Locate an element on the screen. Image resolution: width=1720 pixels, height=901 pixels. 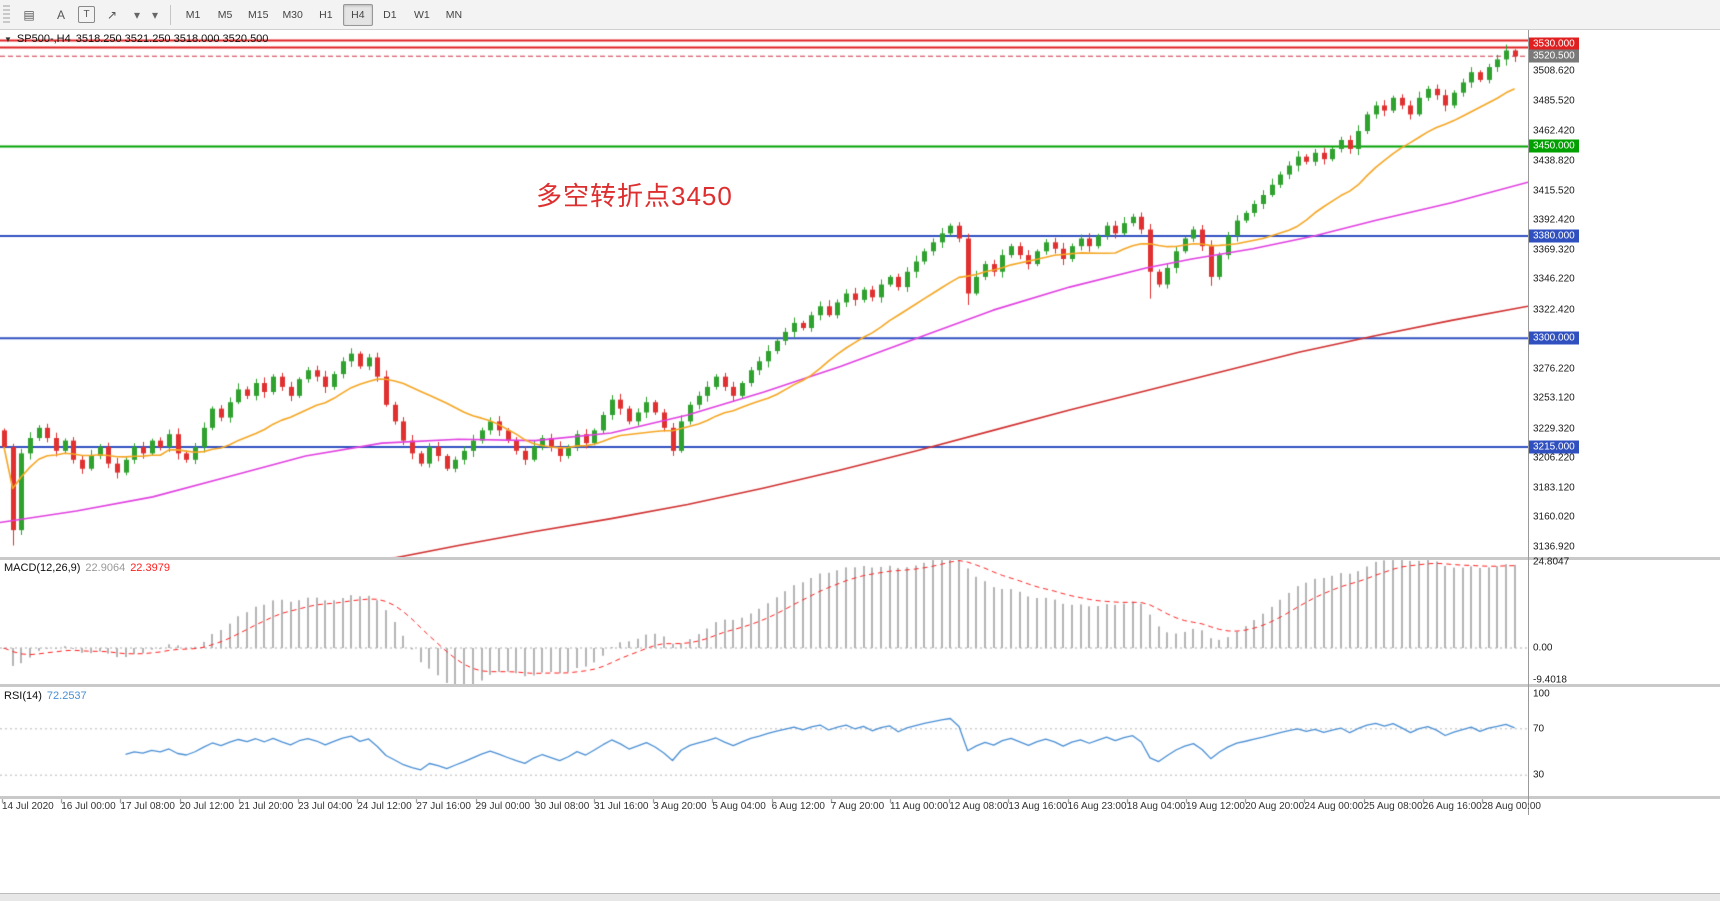
rsi-value: 72.2537 is located at coordinates (66, 696).